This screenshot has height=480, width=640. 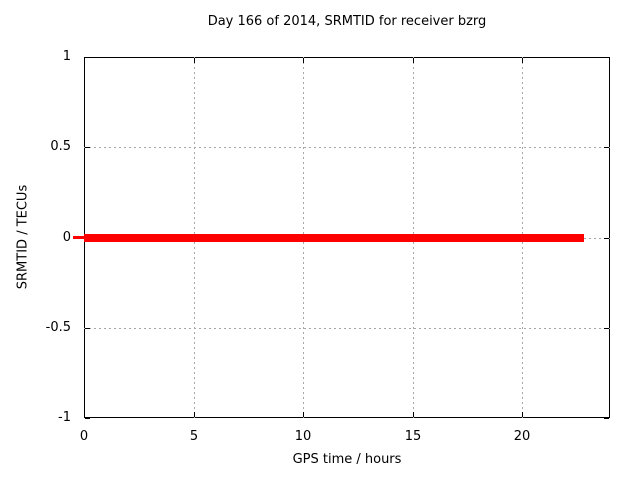 I want to click on y-tick-label: 1, so click(x=66, y=56).